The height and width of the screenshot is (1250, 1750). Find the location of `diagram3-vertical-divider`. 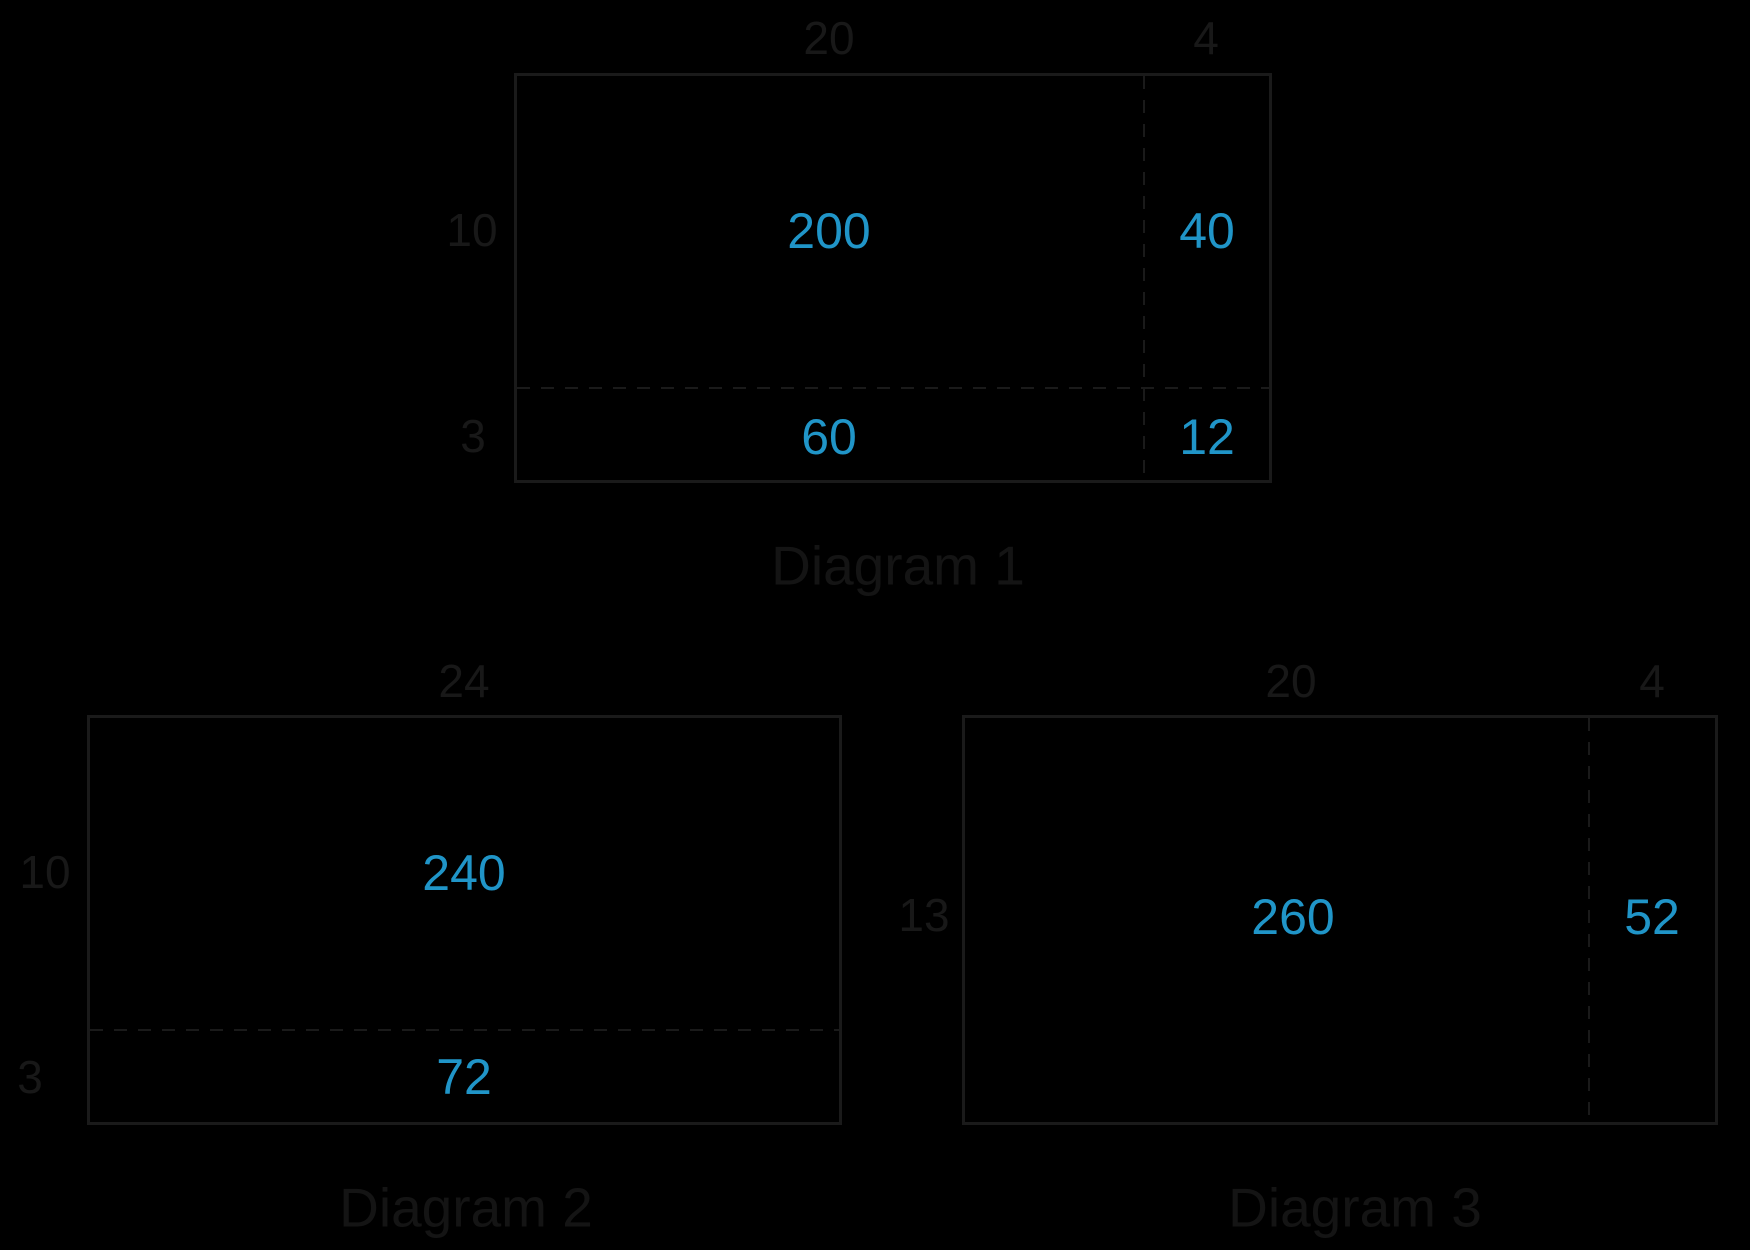

diagram3-vertical-divider is located at coordinates (1589, 920).